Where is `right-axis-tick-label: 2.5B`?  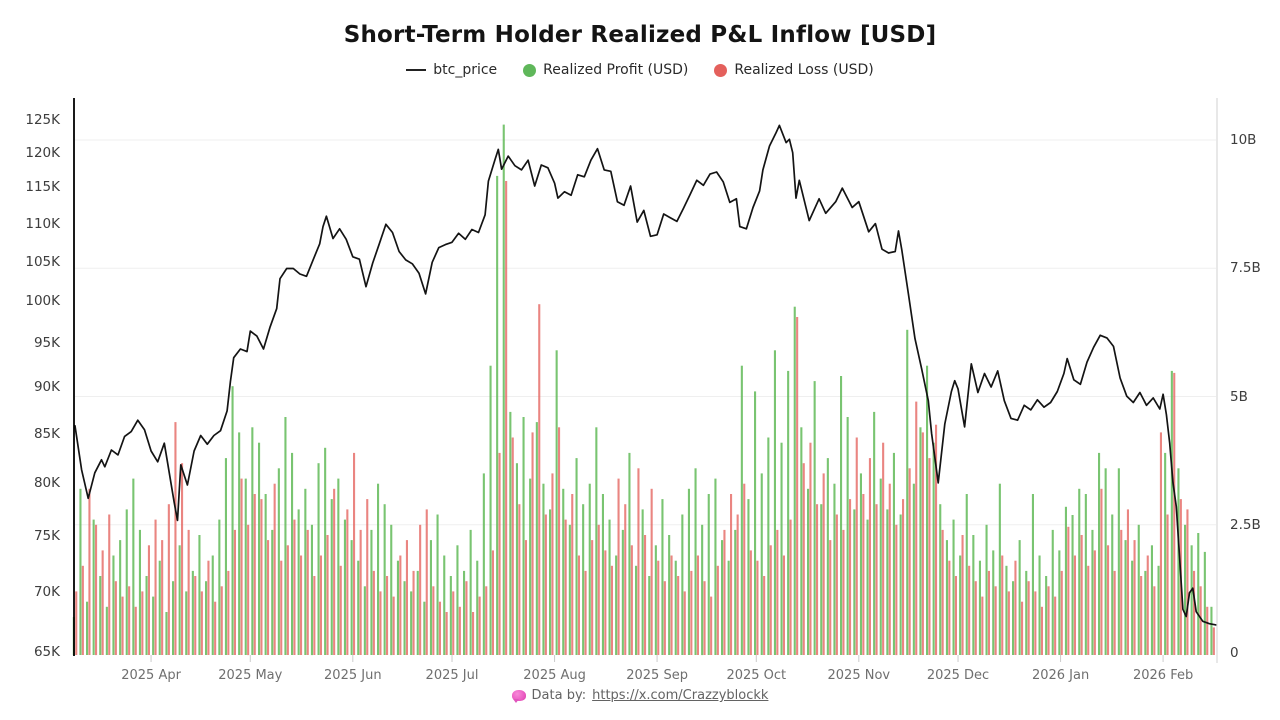
right-axis-tick-label: 2.5B is located at coordinates (1245, 524).